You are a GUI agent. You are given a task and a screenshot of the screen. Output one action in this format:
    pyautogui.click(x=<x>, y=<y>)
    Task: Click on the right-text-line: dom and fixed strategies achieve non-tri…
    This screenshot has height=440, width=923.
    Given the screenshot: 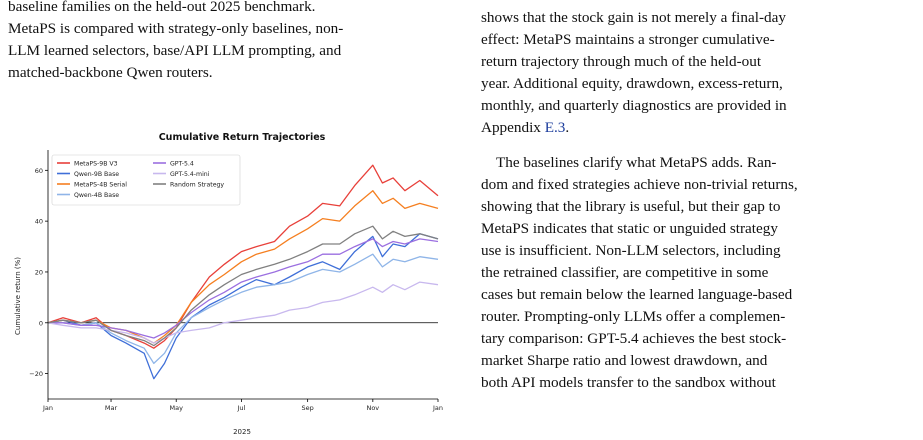 What is the action you would take?
    pyautogui.click(x=639, y=184)
    